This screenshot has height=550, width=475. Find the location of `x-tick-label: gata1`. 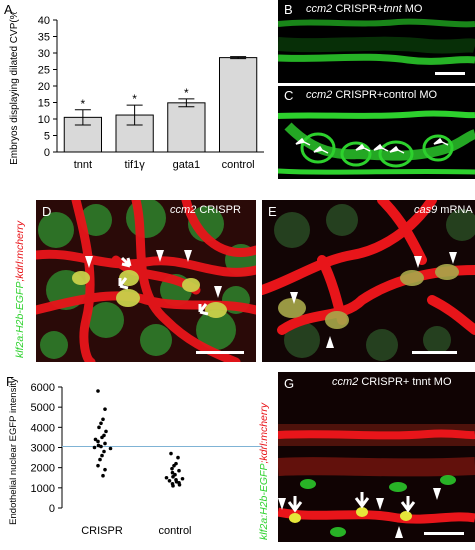

x-tick-label: gata1 is located at coordinates (187, 165).